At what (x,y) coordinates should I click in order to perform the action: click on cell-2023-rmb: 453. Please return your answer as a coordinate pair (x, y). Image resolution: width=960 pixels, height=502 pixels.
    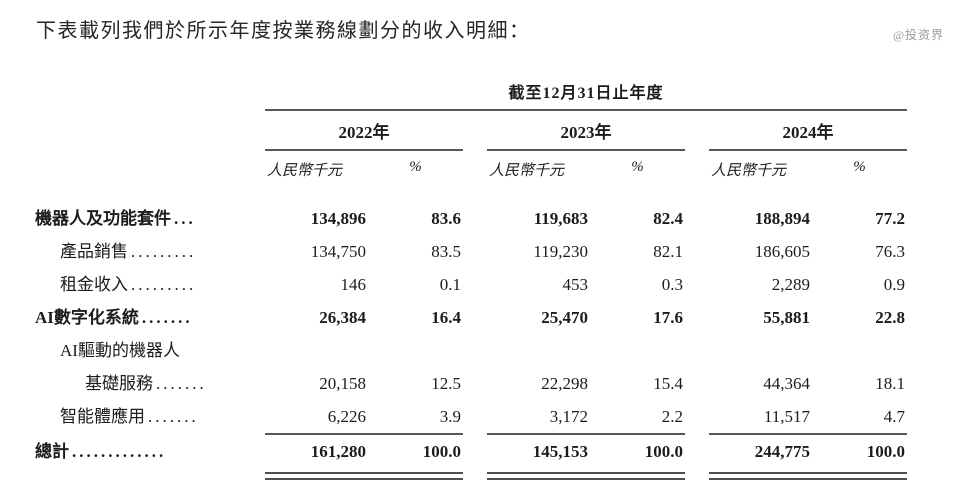
    Looking at the image, I should click on (575, 284).